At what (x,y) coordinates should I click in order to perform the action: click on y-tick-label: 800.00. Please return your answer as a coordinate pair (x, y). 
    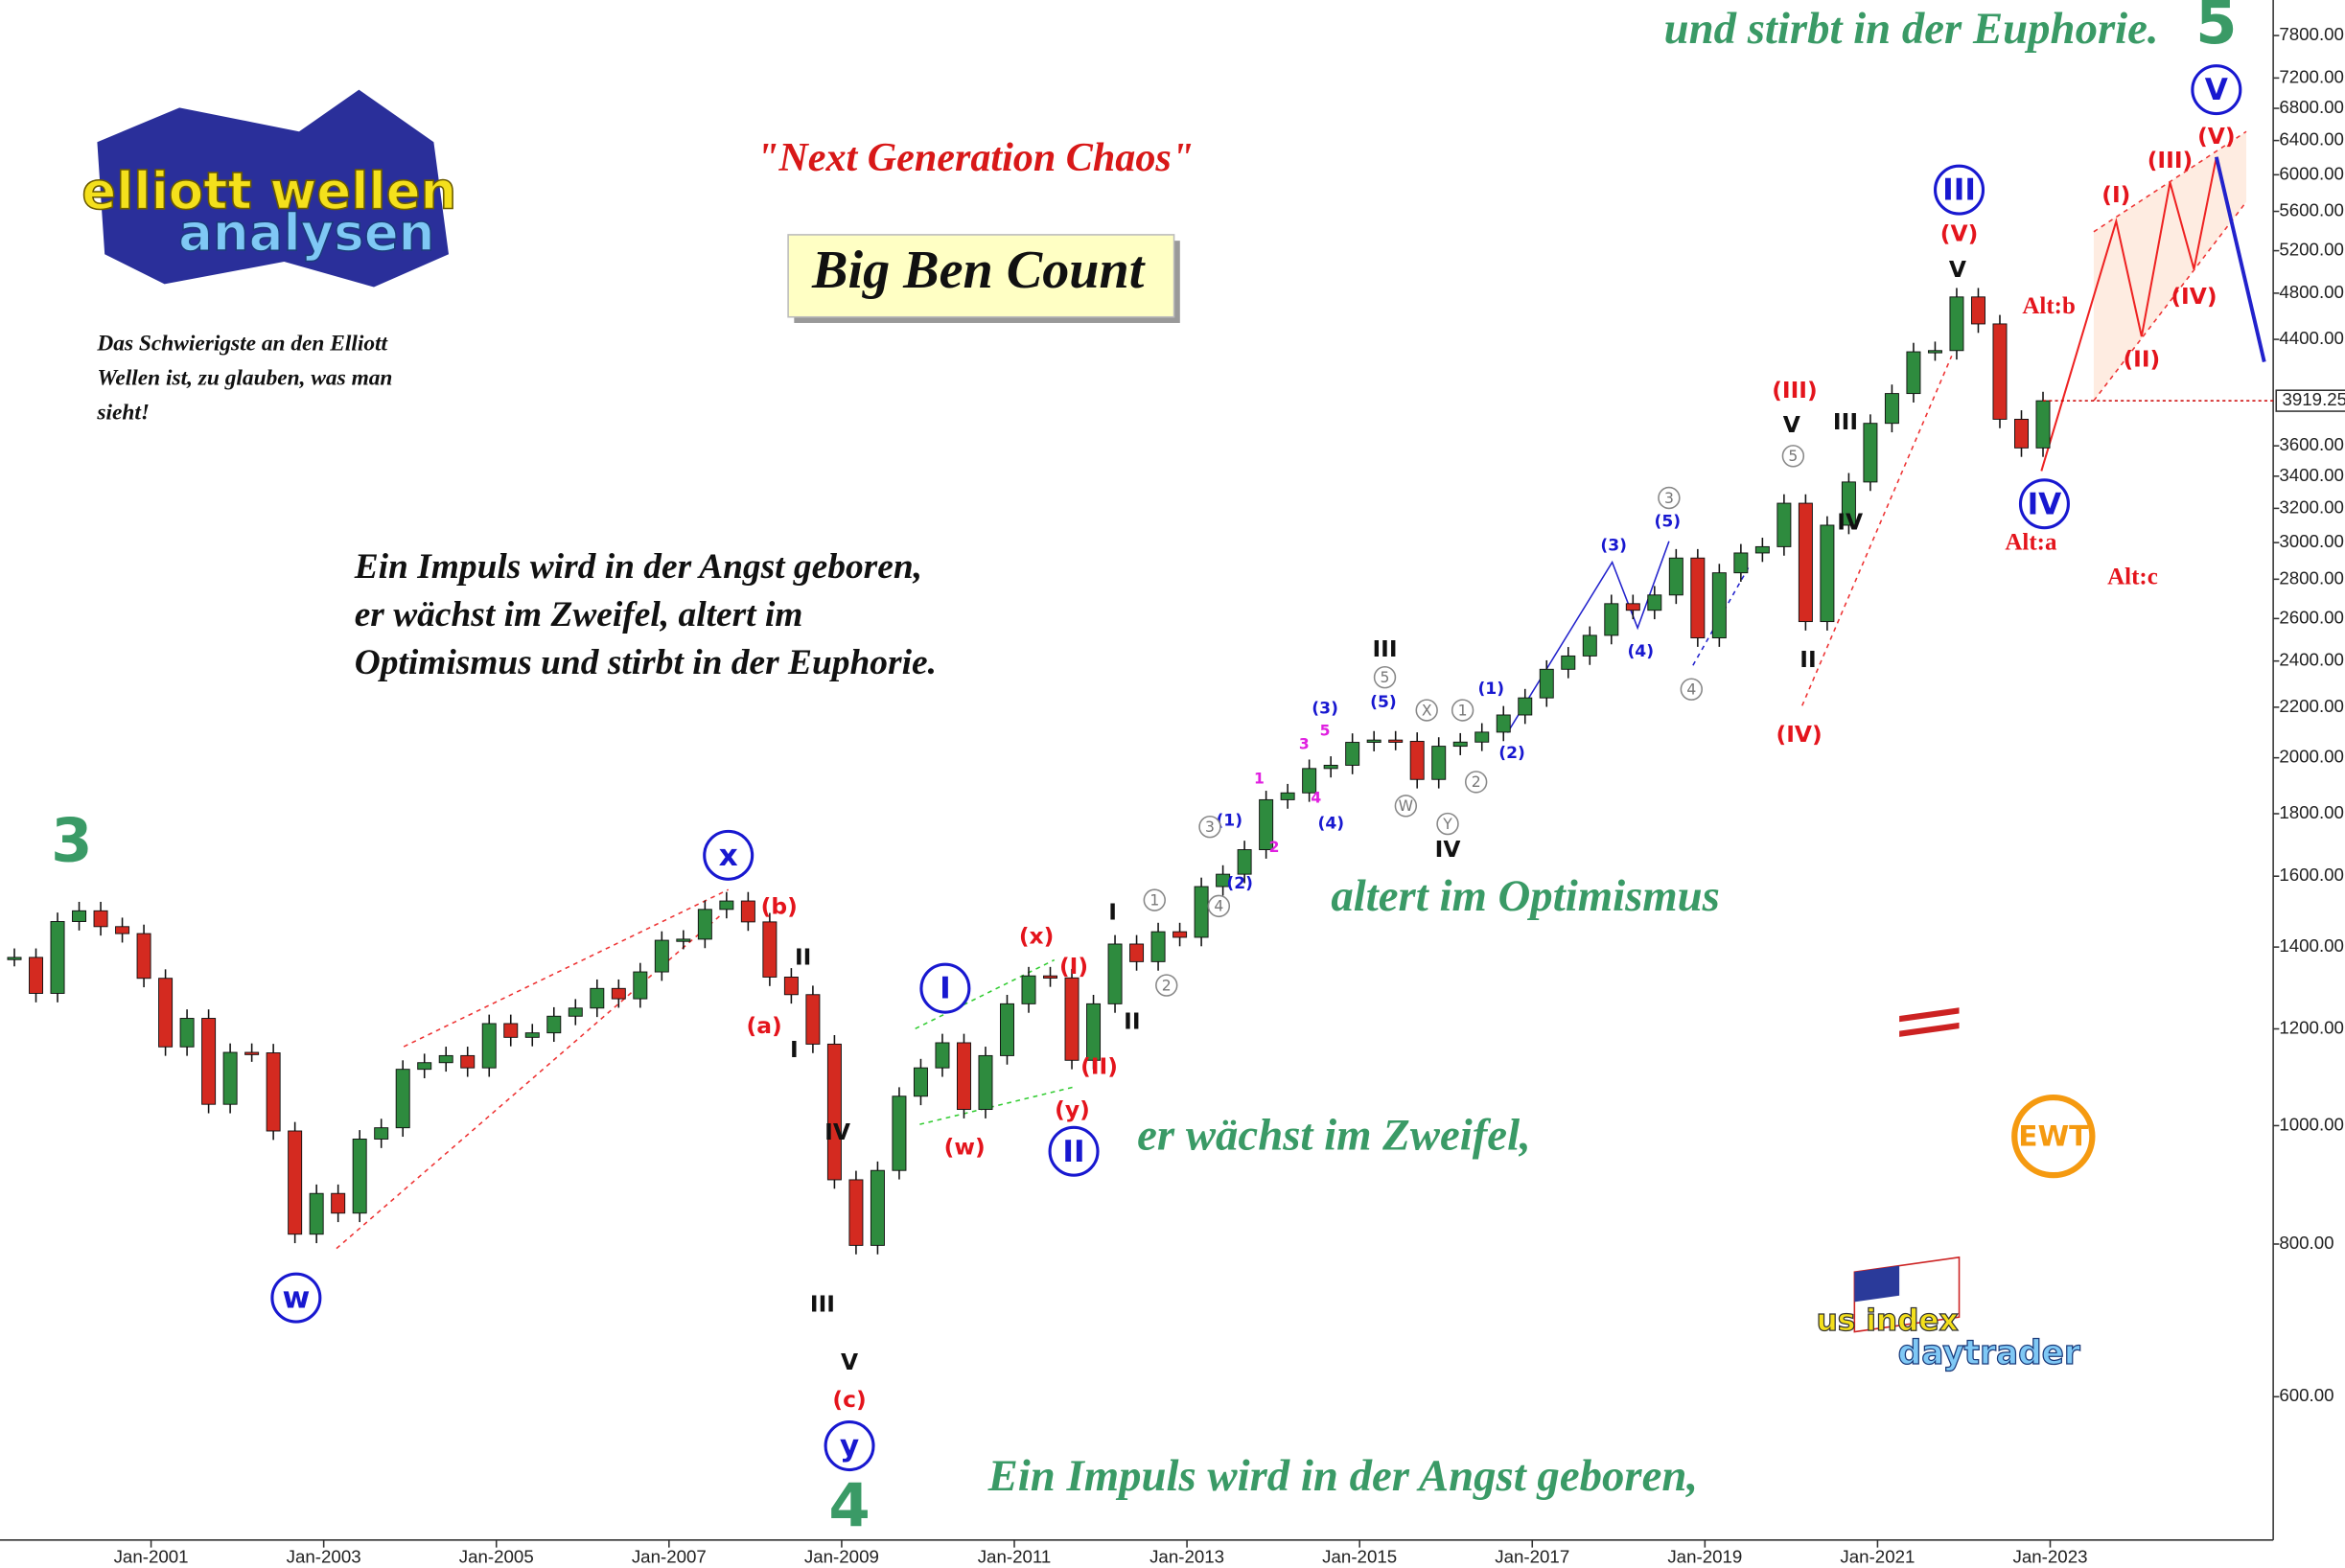
    Looking at the image, I should click on (2306, 1243).